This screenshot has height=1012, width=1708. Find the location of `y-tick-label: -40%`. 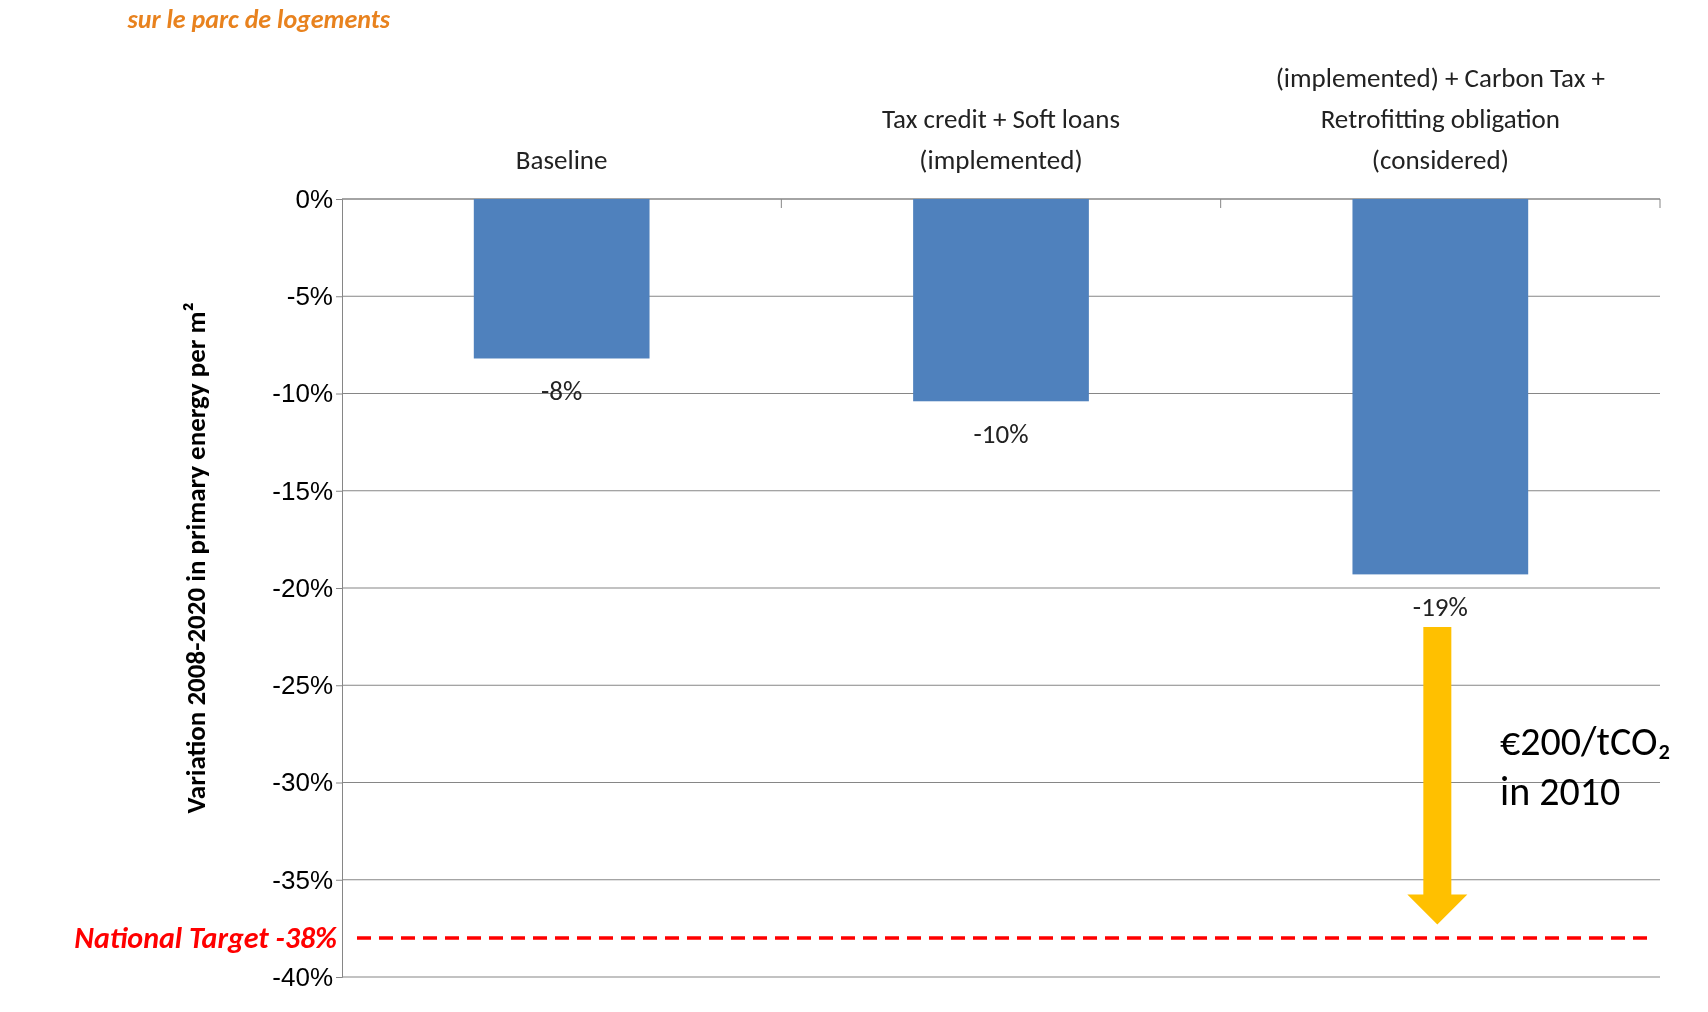

y-tick-label: -40% is located at coordinates (302, 976).